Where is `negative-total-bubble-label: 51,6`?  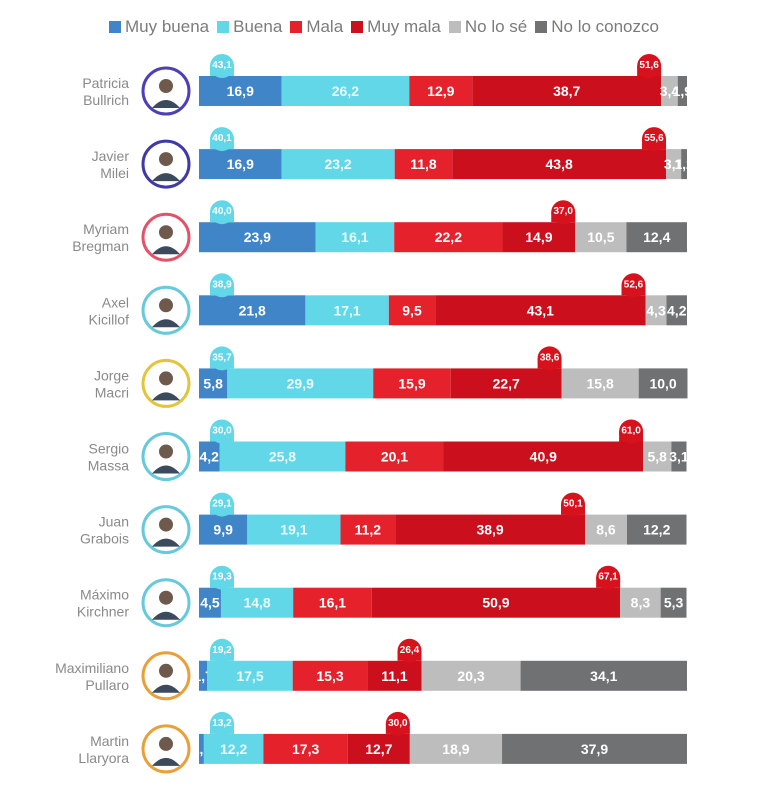 negative-total-bubble-label: 51,6 is located at coordinates (649, 65).